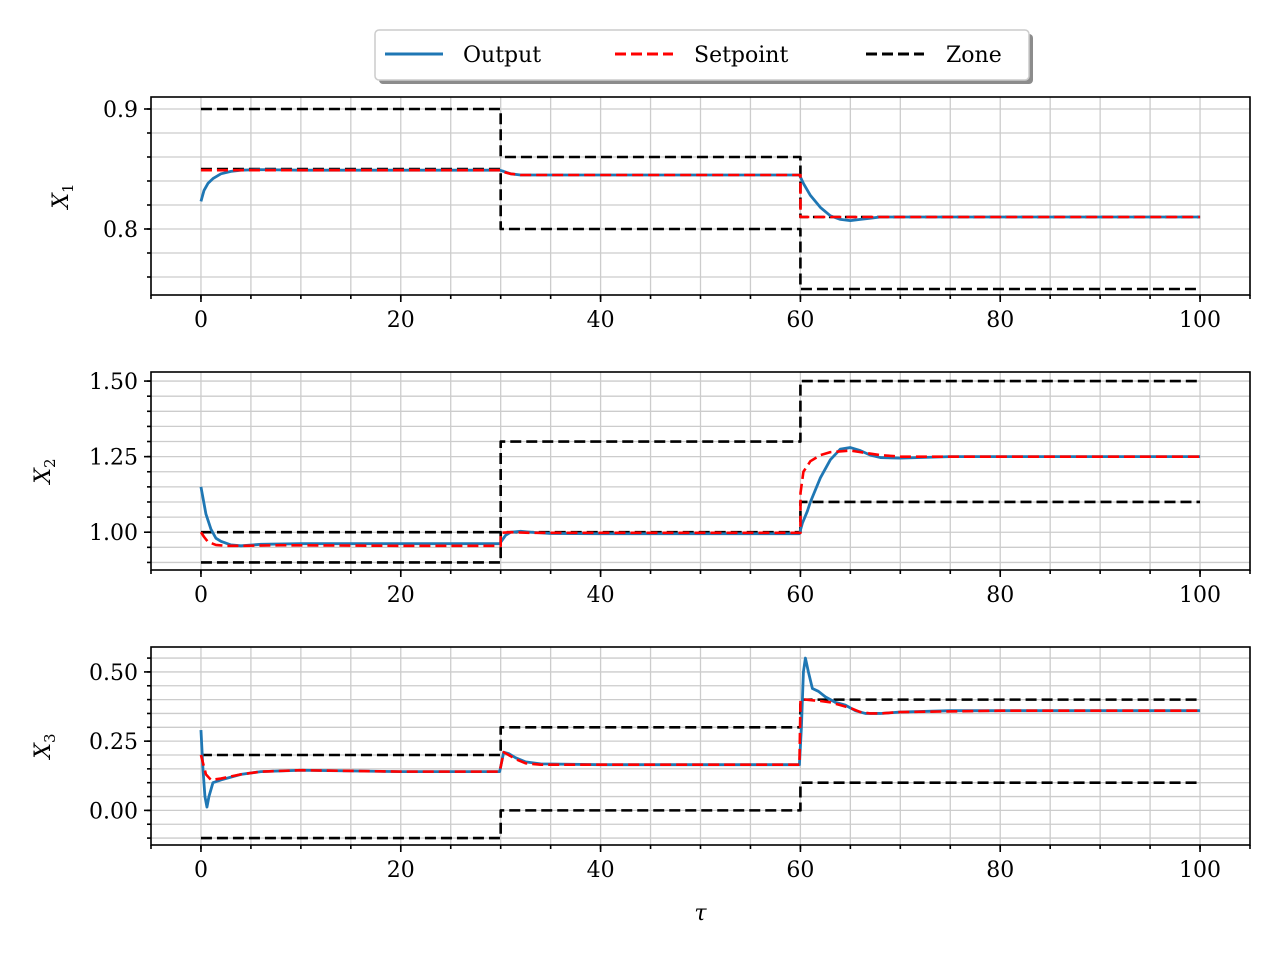 This screenshot has width=1280, height=960. I want to click on legend: Output Setpoint Zone, so click(703, 56).